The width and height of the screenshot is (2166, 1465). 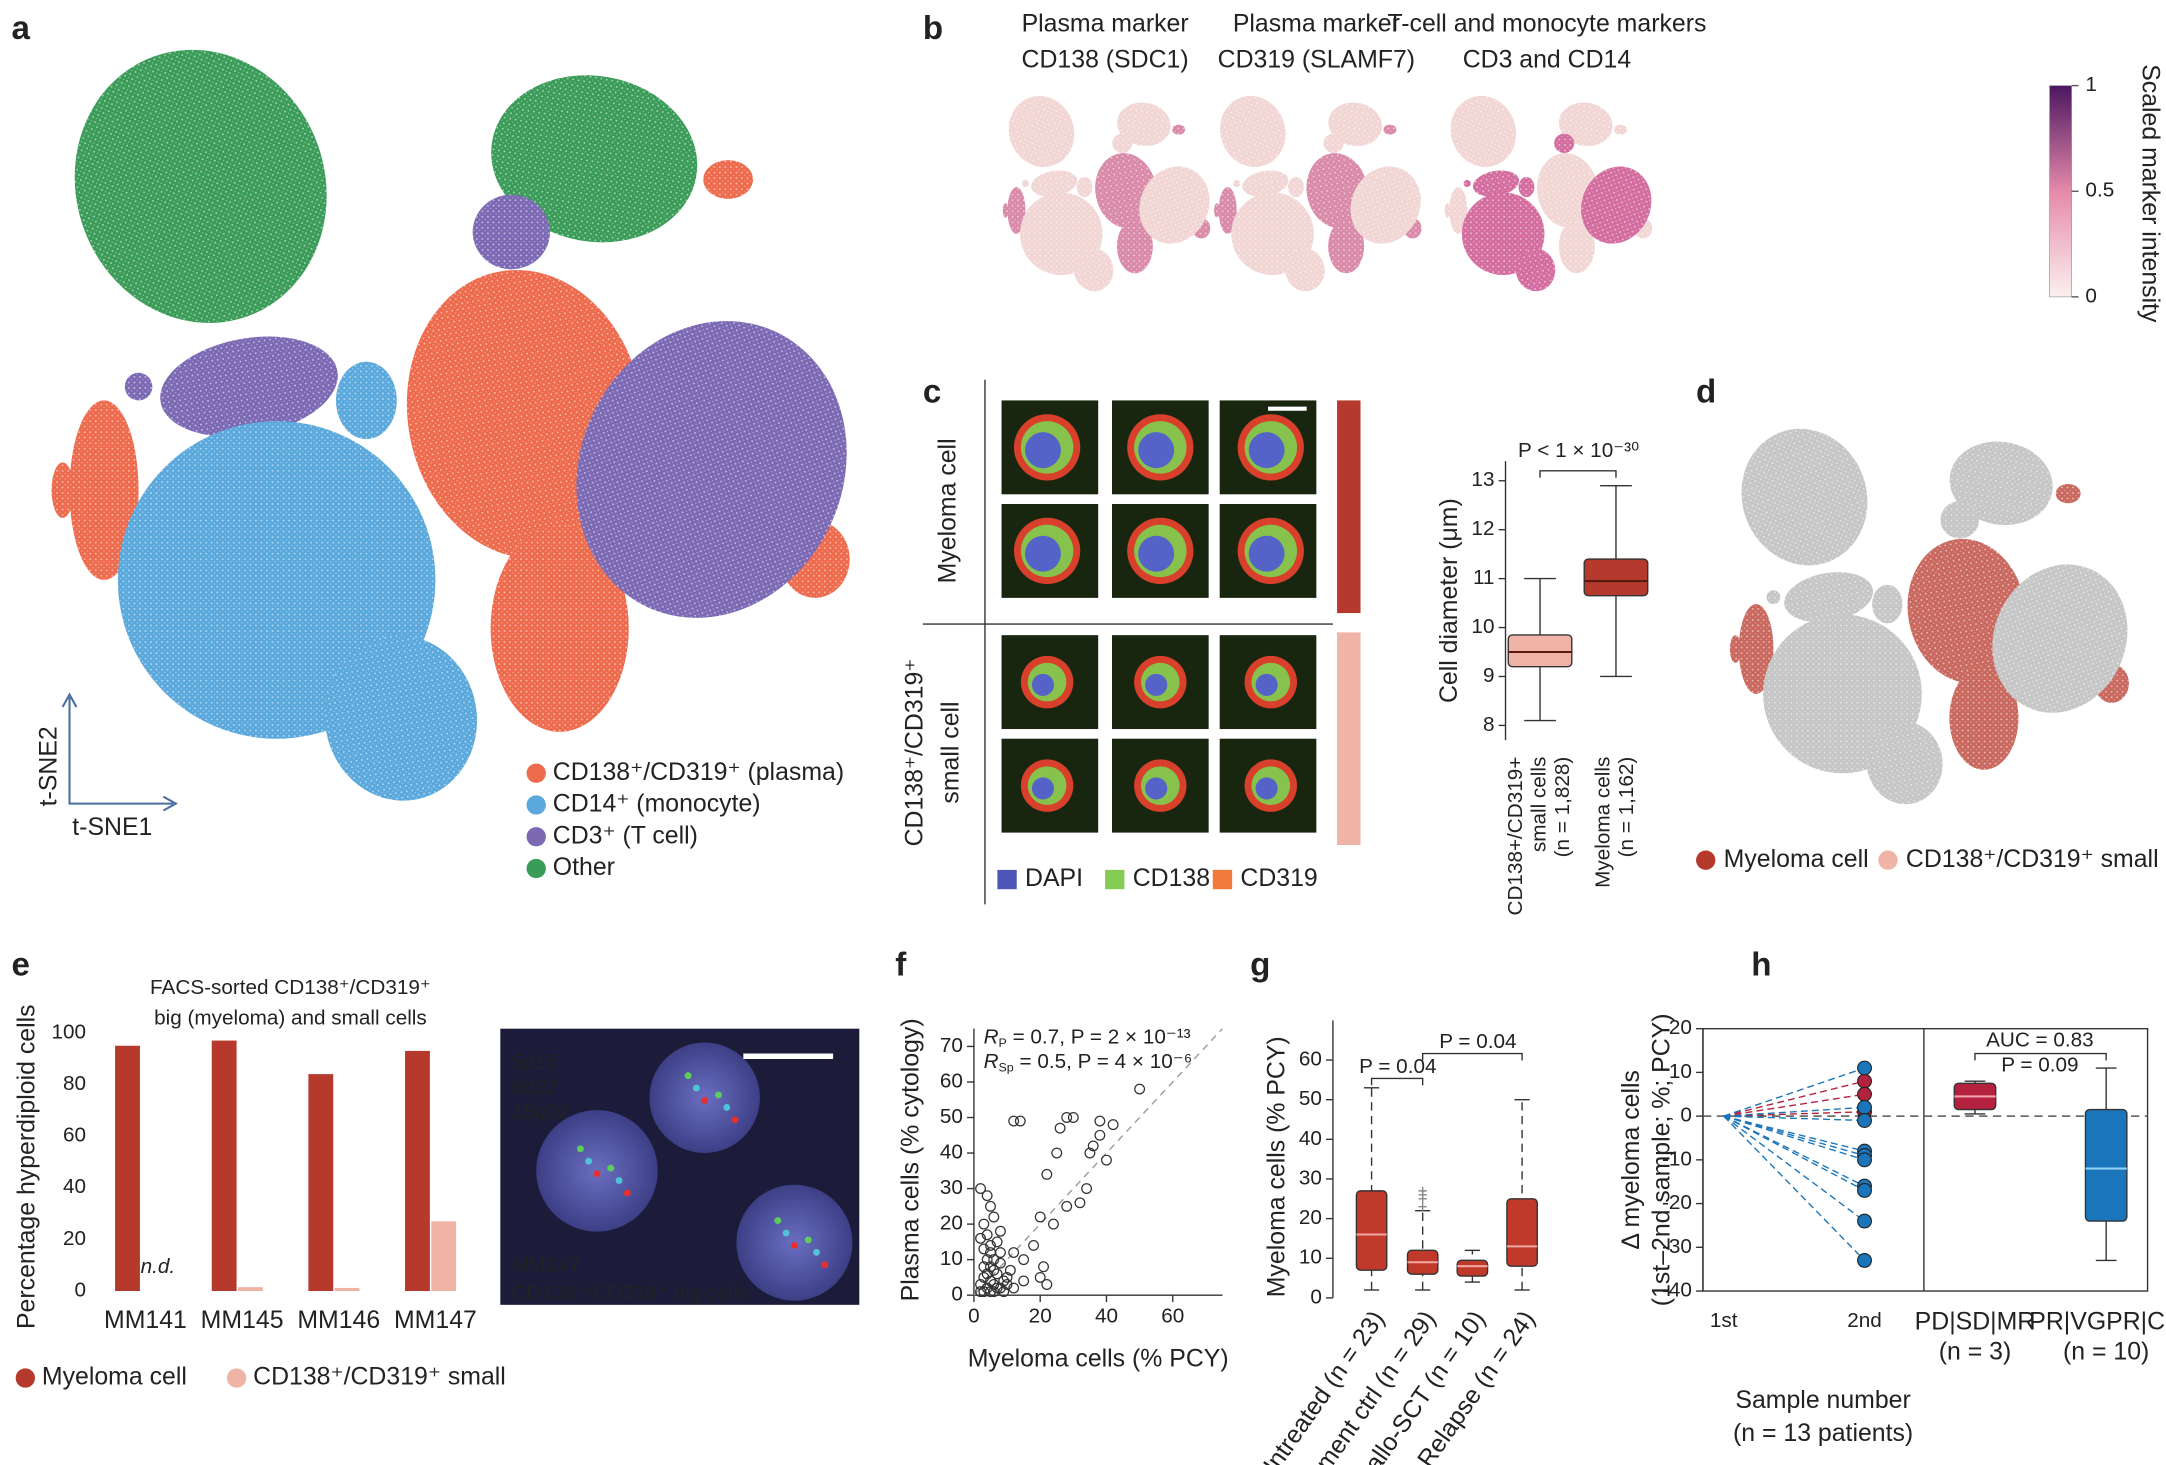 What do you see at coordinates (1603, 822) in the screenshot?
I see `x-tick-label: Myeloma cells` at bounding box center [1603, 822].